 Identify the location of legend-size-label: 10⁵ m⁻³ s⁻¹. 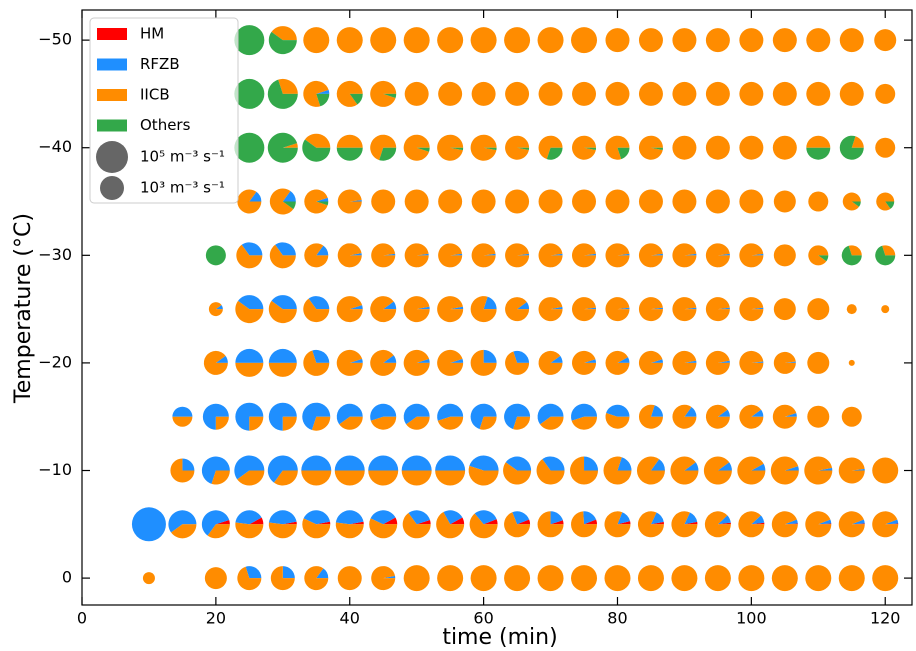
(182, 157).